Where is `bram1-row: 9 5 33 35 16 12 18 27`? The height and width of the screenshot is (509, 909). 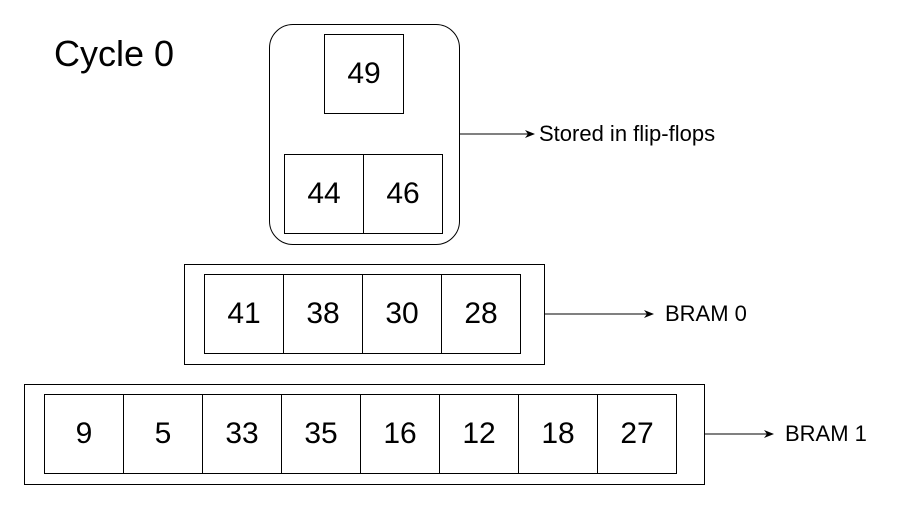
bram1-row: 9 5 33 35 16 12 18 27 is located at coordinates (360, 434).